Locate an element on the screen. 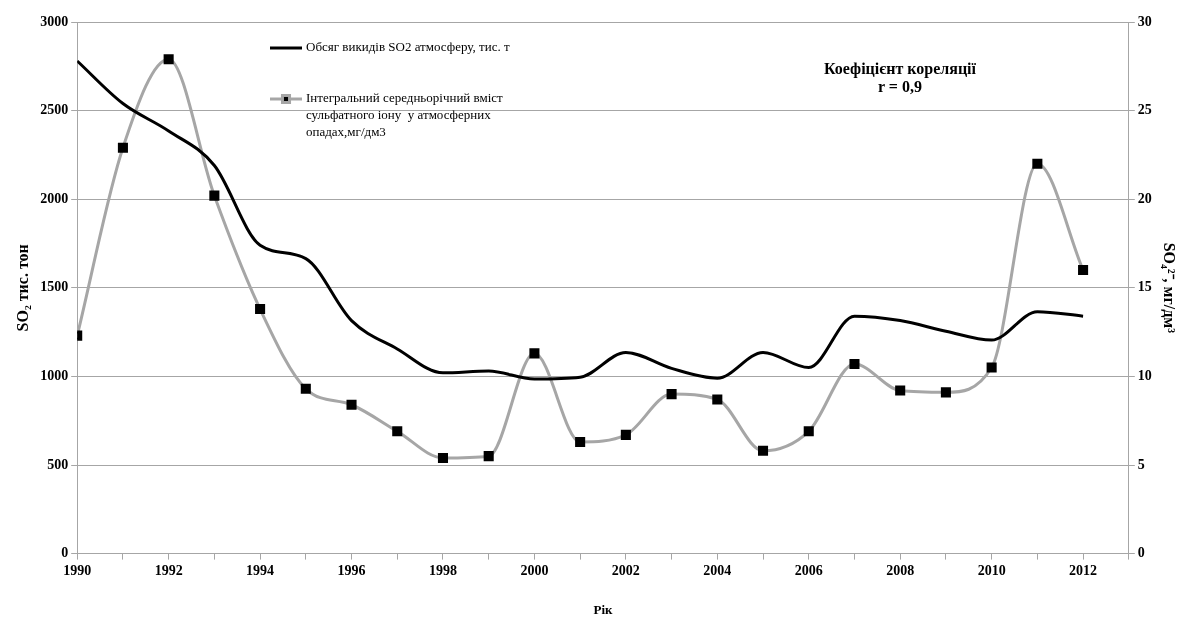 This screenshot has height=626, width=1192. x-tick-label: 2000 is located at coordinates (534, 570).